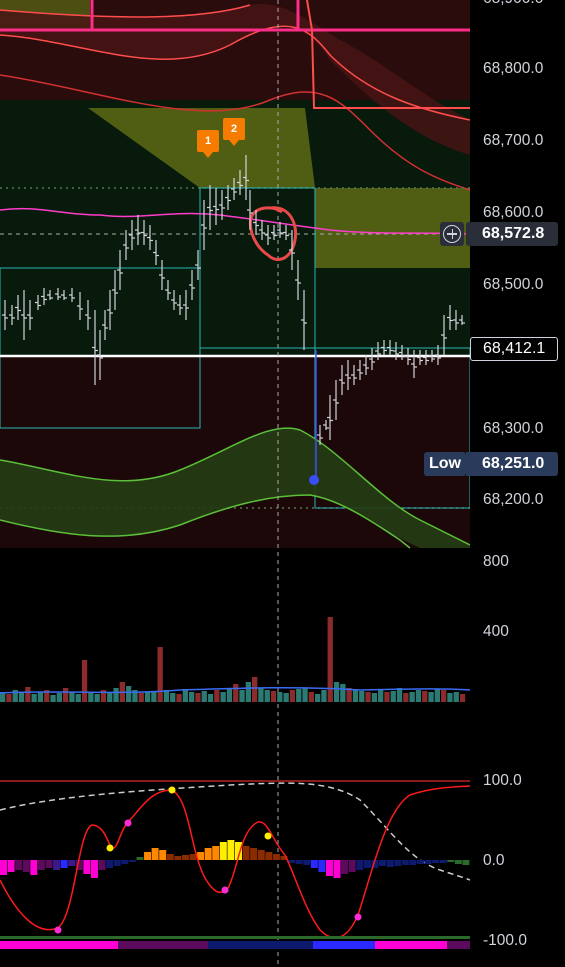  Describe the element at coordinates (234, 132) in the screenshot. I see `signal-marker-2: 2` at that location.